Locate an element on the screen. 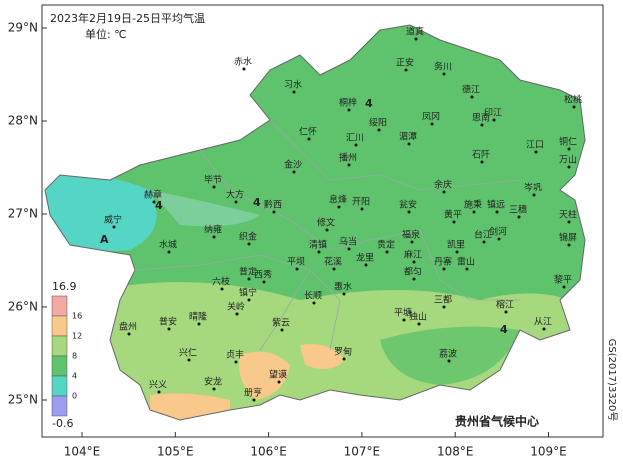 The height and width of the screenshot is (464, 623). legend-label: 8 is located at coordinates (74, 356).